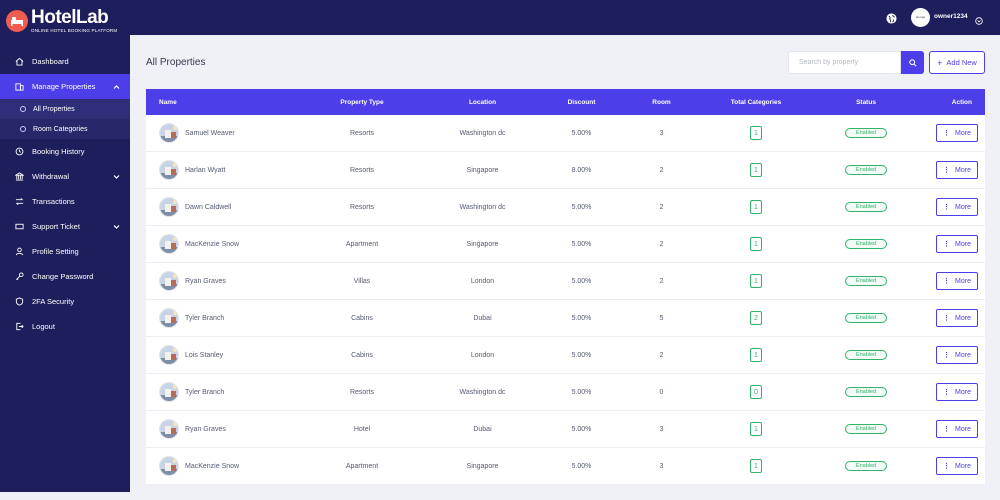 The height and width of the screenshot is (500, 1000). What do you see at coordinates (65, 109) in the screenshot?
I see `sidebar-subitem-all-properties: All Properties` at bounding box center [65, 109].